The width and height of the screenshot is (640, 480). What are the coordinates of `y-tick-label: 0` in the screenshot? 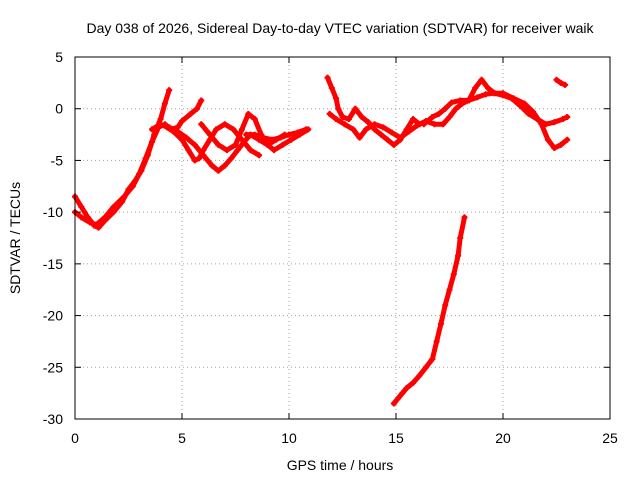 It's located at (59, 109).